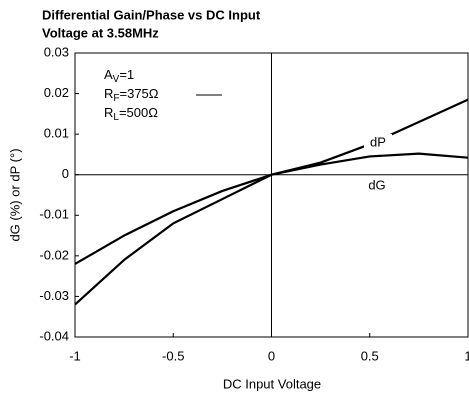 The height and width of the screenshot is (401, 469). Describe the element at coordinates (100, 32) in the screenshot. I see `chart-title: Voltage at 3.58MHz` at that location.